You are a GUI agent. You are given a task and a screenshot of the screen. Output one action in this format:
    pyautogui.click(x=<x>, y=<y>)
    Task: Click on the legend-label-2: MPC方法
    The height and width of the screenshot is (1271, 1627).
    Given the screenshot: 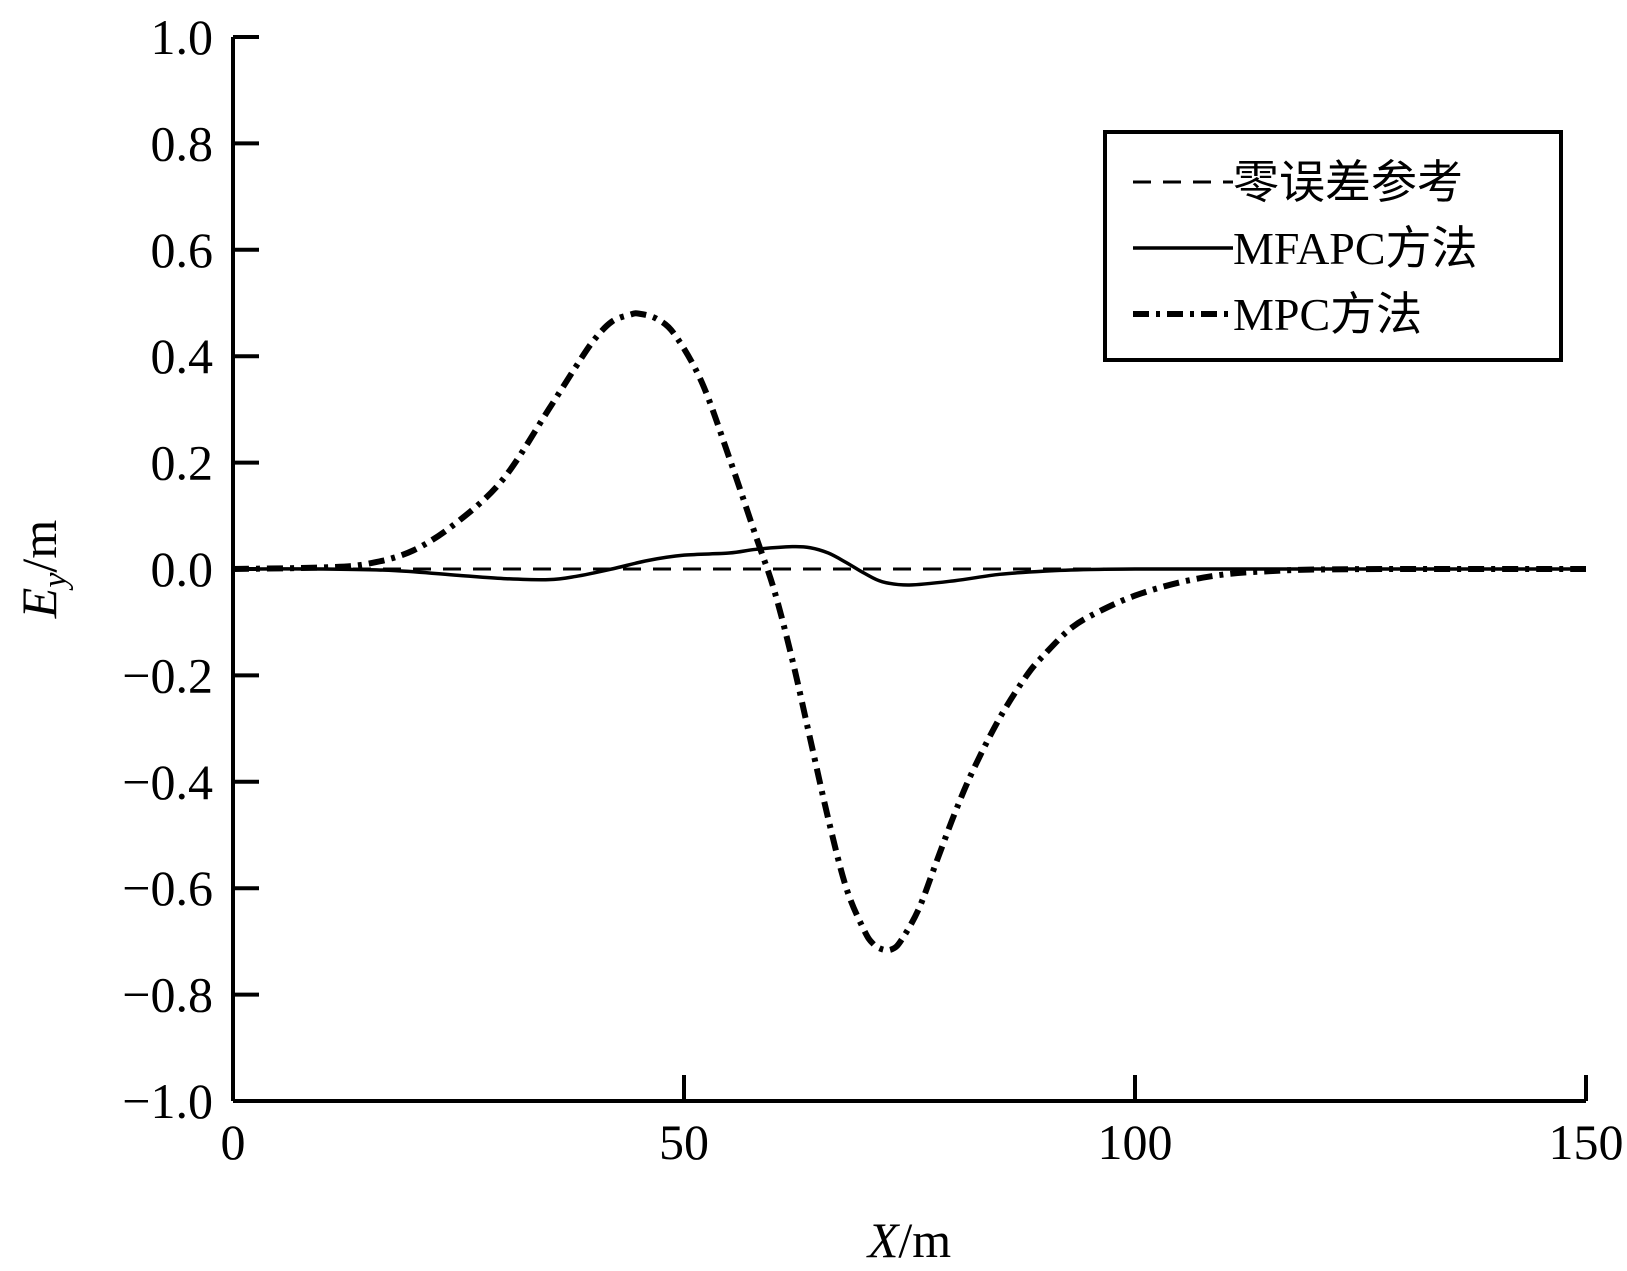 What is the action you would take?
    pyautogui.click(x=1327, y=314)
    